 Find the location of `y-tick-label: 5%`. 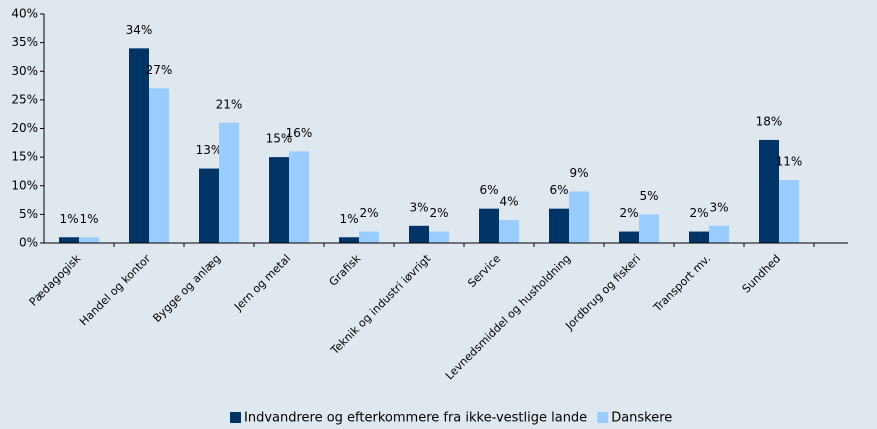

y-tick-label: 5% is located at coordinates (28, 214).